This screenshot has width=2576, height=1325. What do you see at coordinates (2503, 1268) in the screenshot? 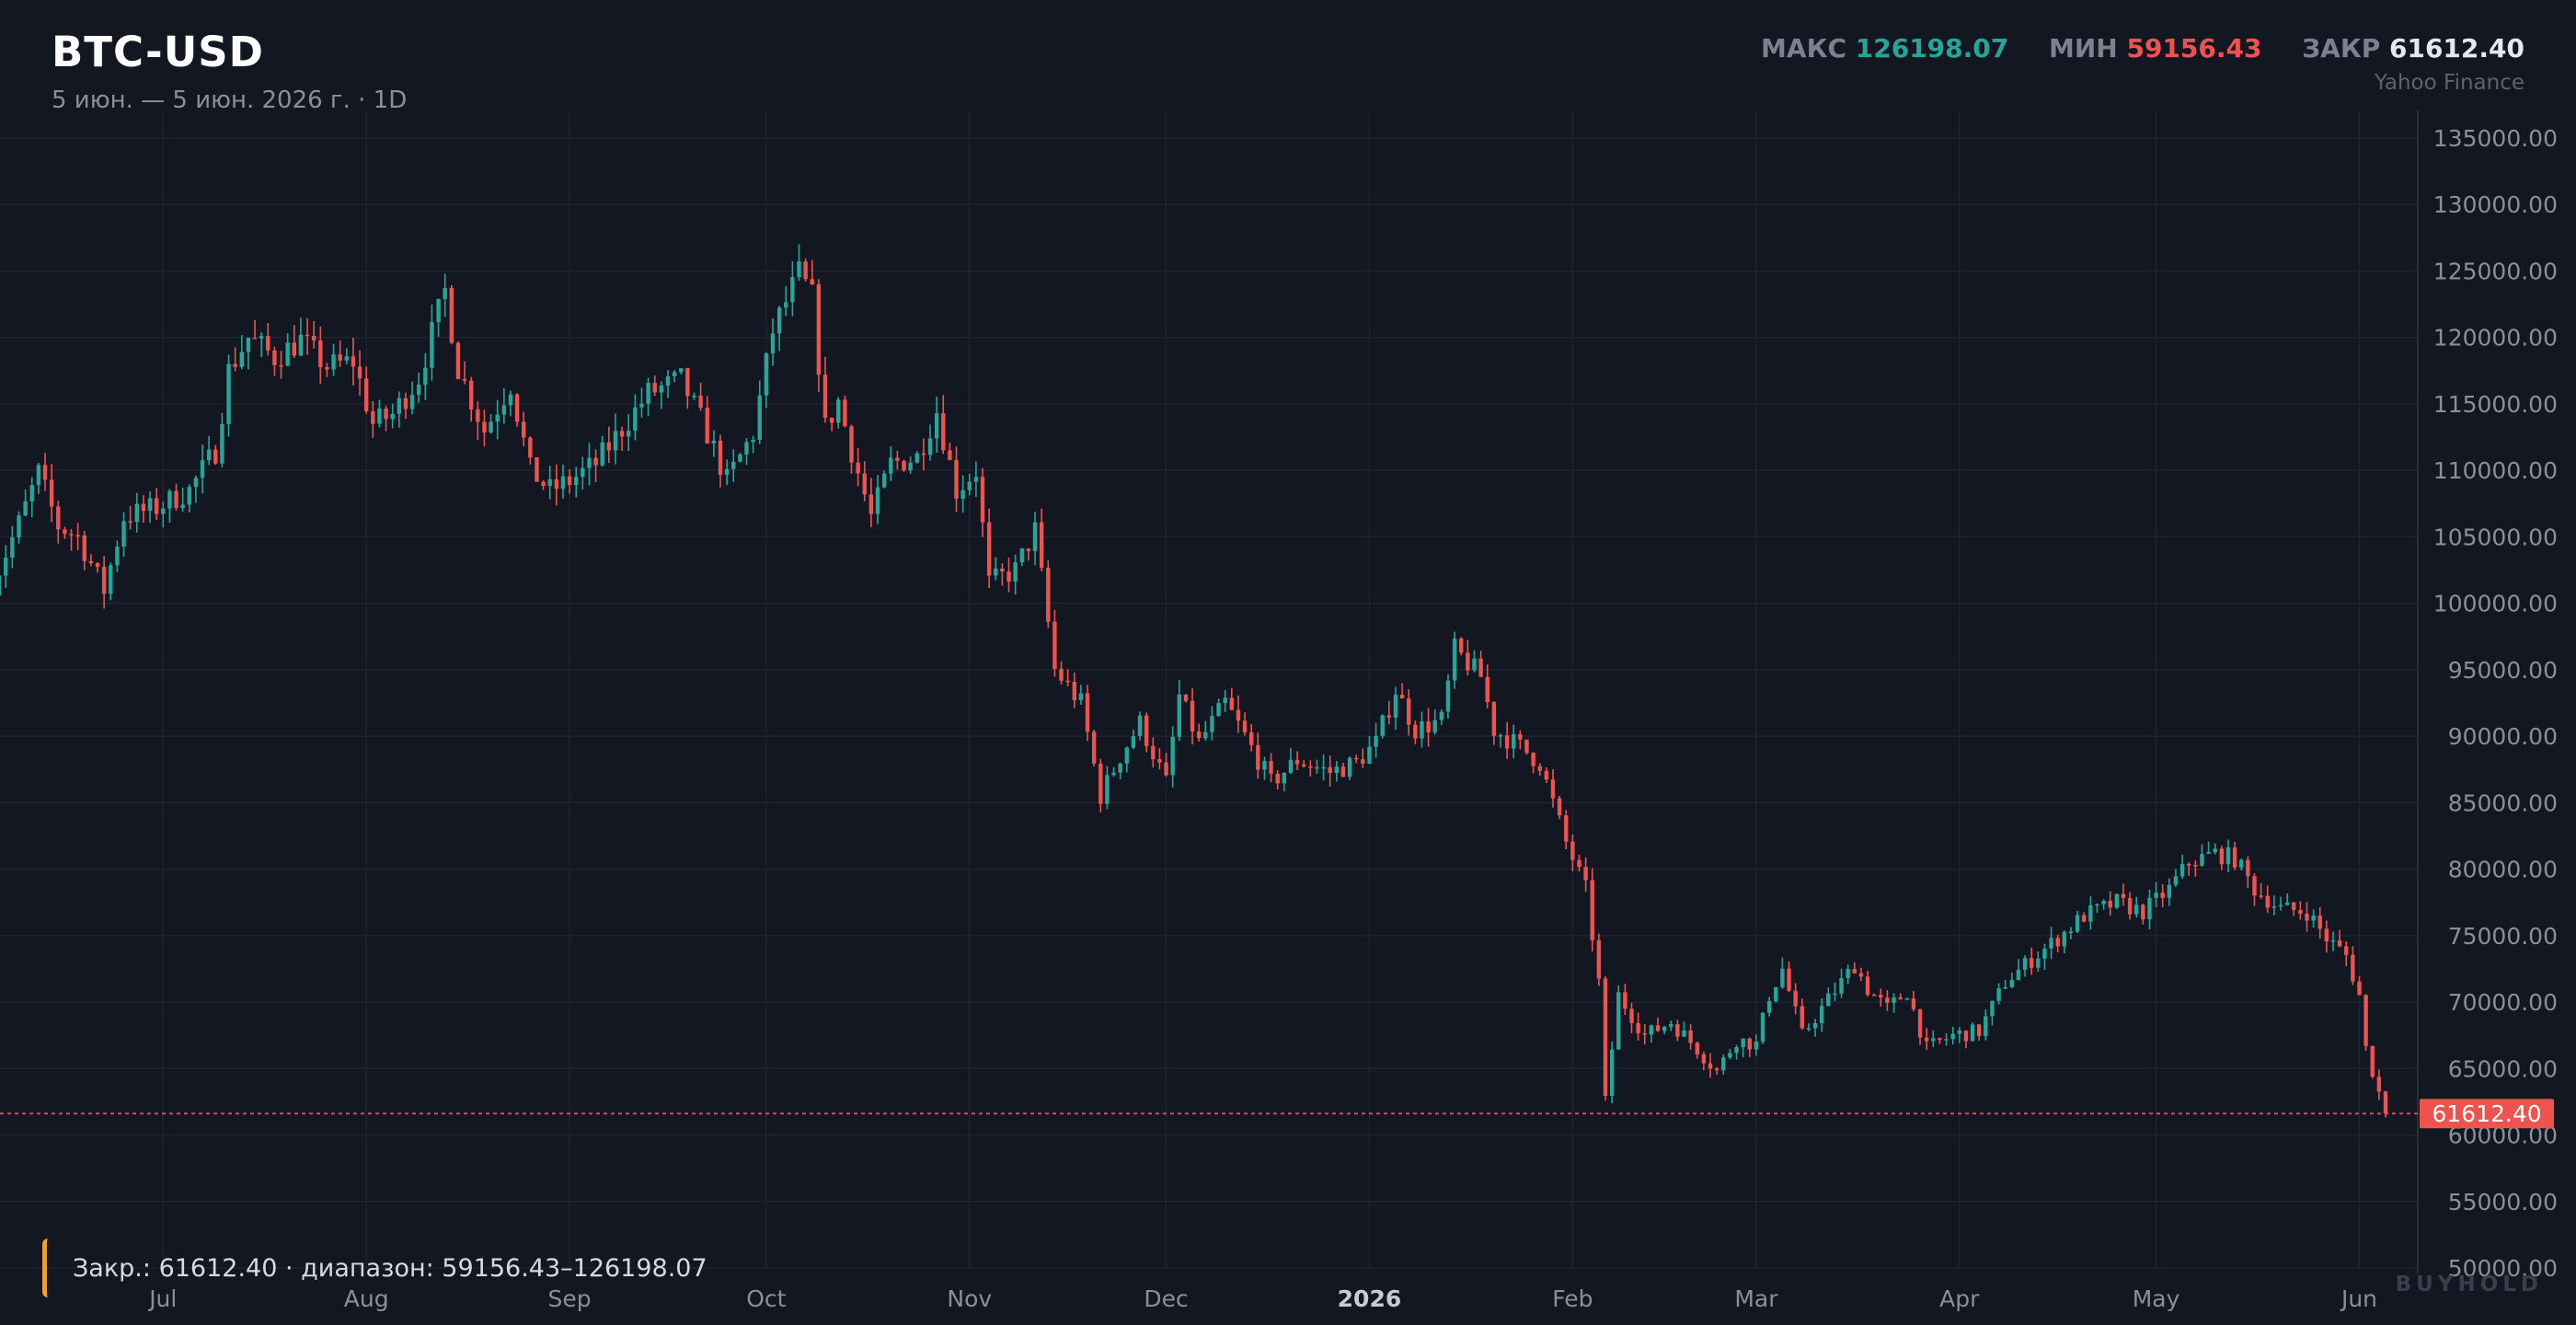
I see `y-tick-label: 50000.00` at bounding box center [2503, 1268].